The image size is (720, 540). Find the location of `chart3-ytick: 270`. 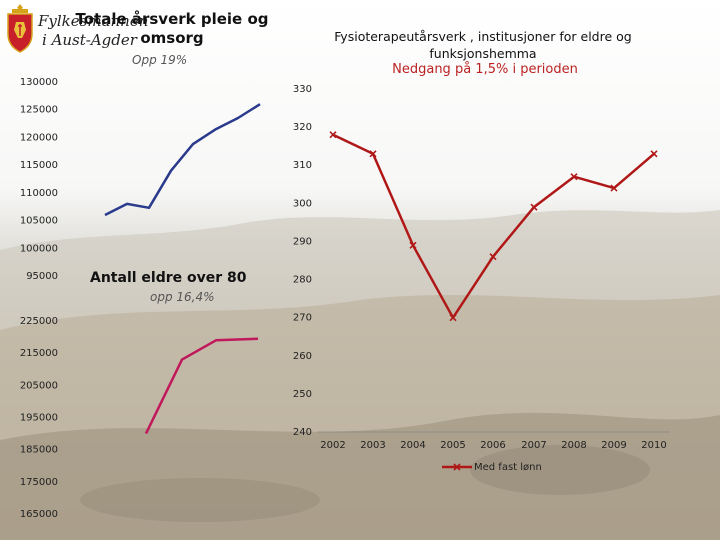

chart3-ytick: 270 is located at coordinates (302, 318).